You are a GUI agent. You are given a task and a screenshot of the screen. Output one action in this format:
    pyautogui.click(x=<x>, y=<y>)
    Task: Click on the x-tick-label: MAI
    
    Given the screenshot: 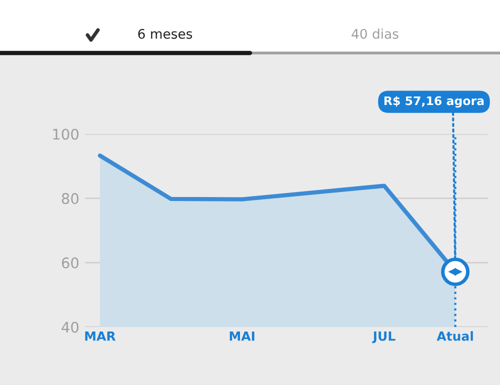 What is the action you would take?
    pyautogui.click(x=242, y=336)
    